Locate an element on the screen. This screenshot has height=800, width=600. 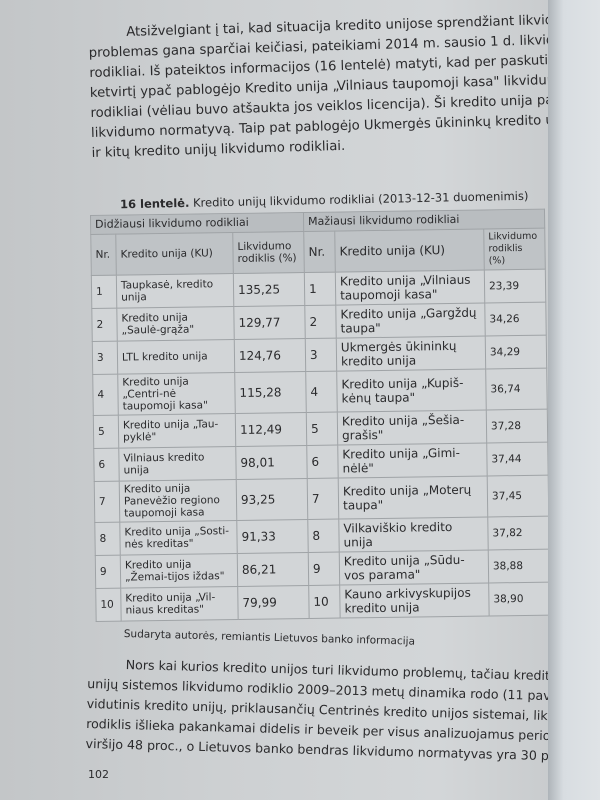
table-cell: 129,77 is located at coordinates (269, 322).